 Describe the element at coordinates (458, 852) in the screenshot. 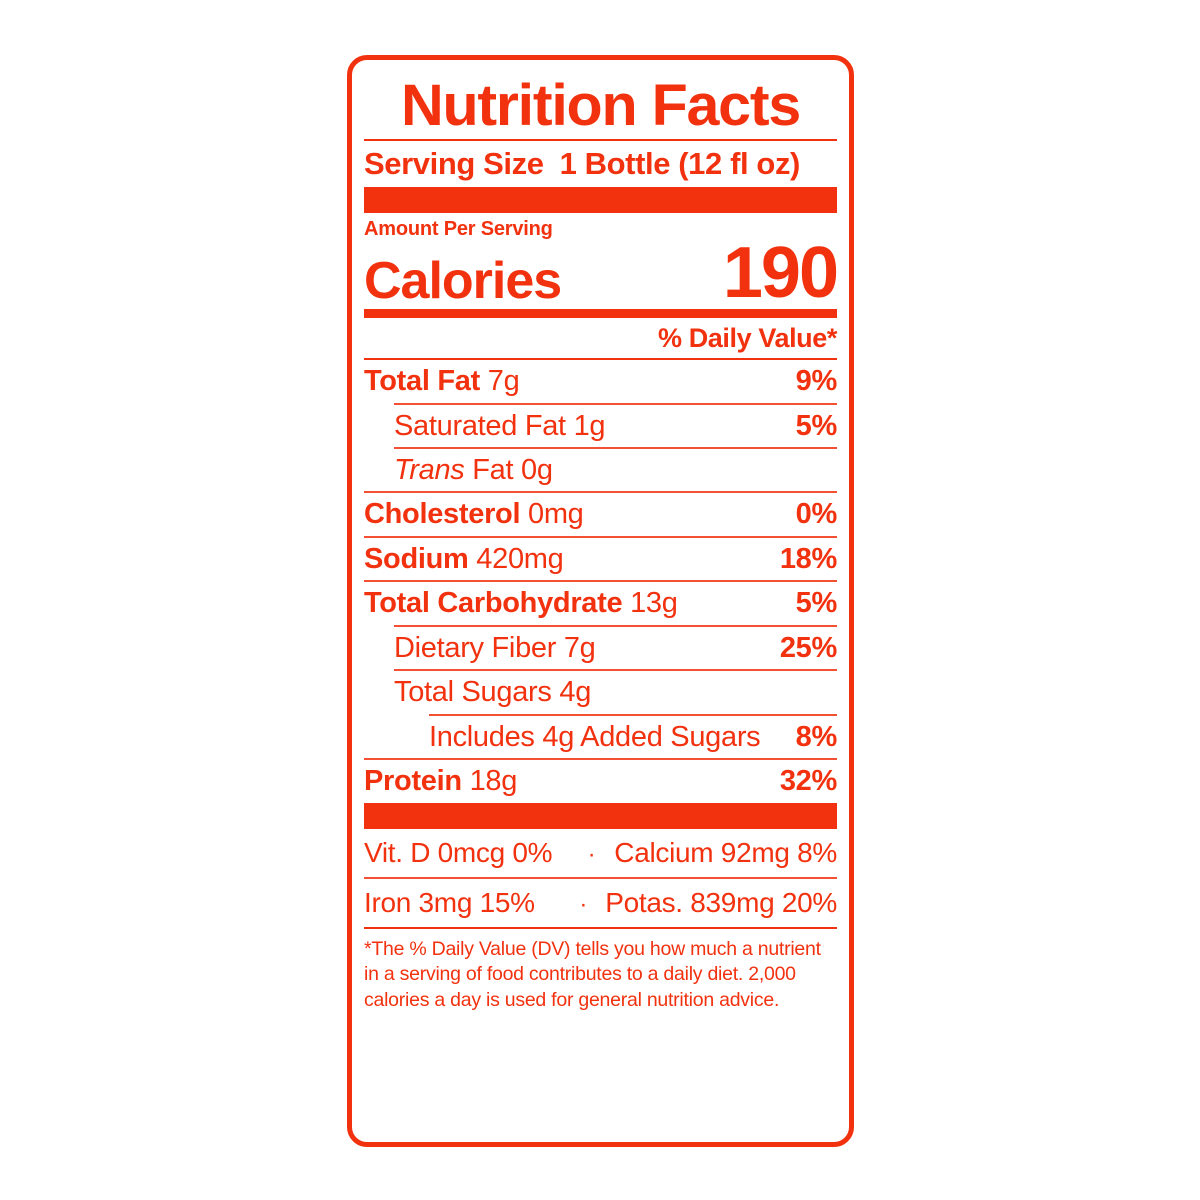

I see `vitamin-left-value: Vit. D 0mcg 0%` at that location.